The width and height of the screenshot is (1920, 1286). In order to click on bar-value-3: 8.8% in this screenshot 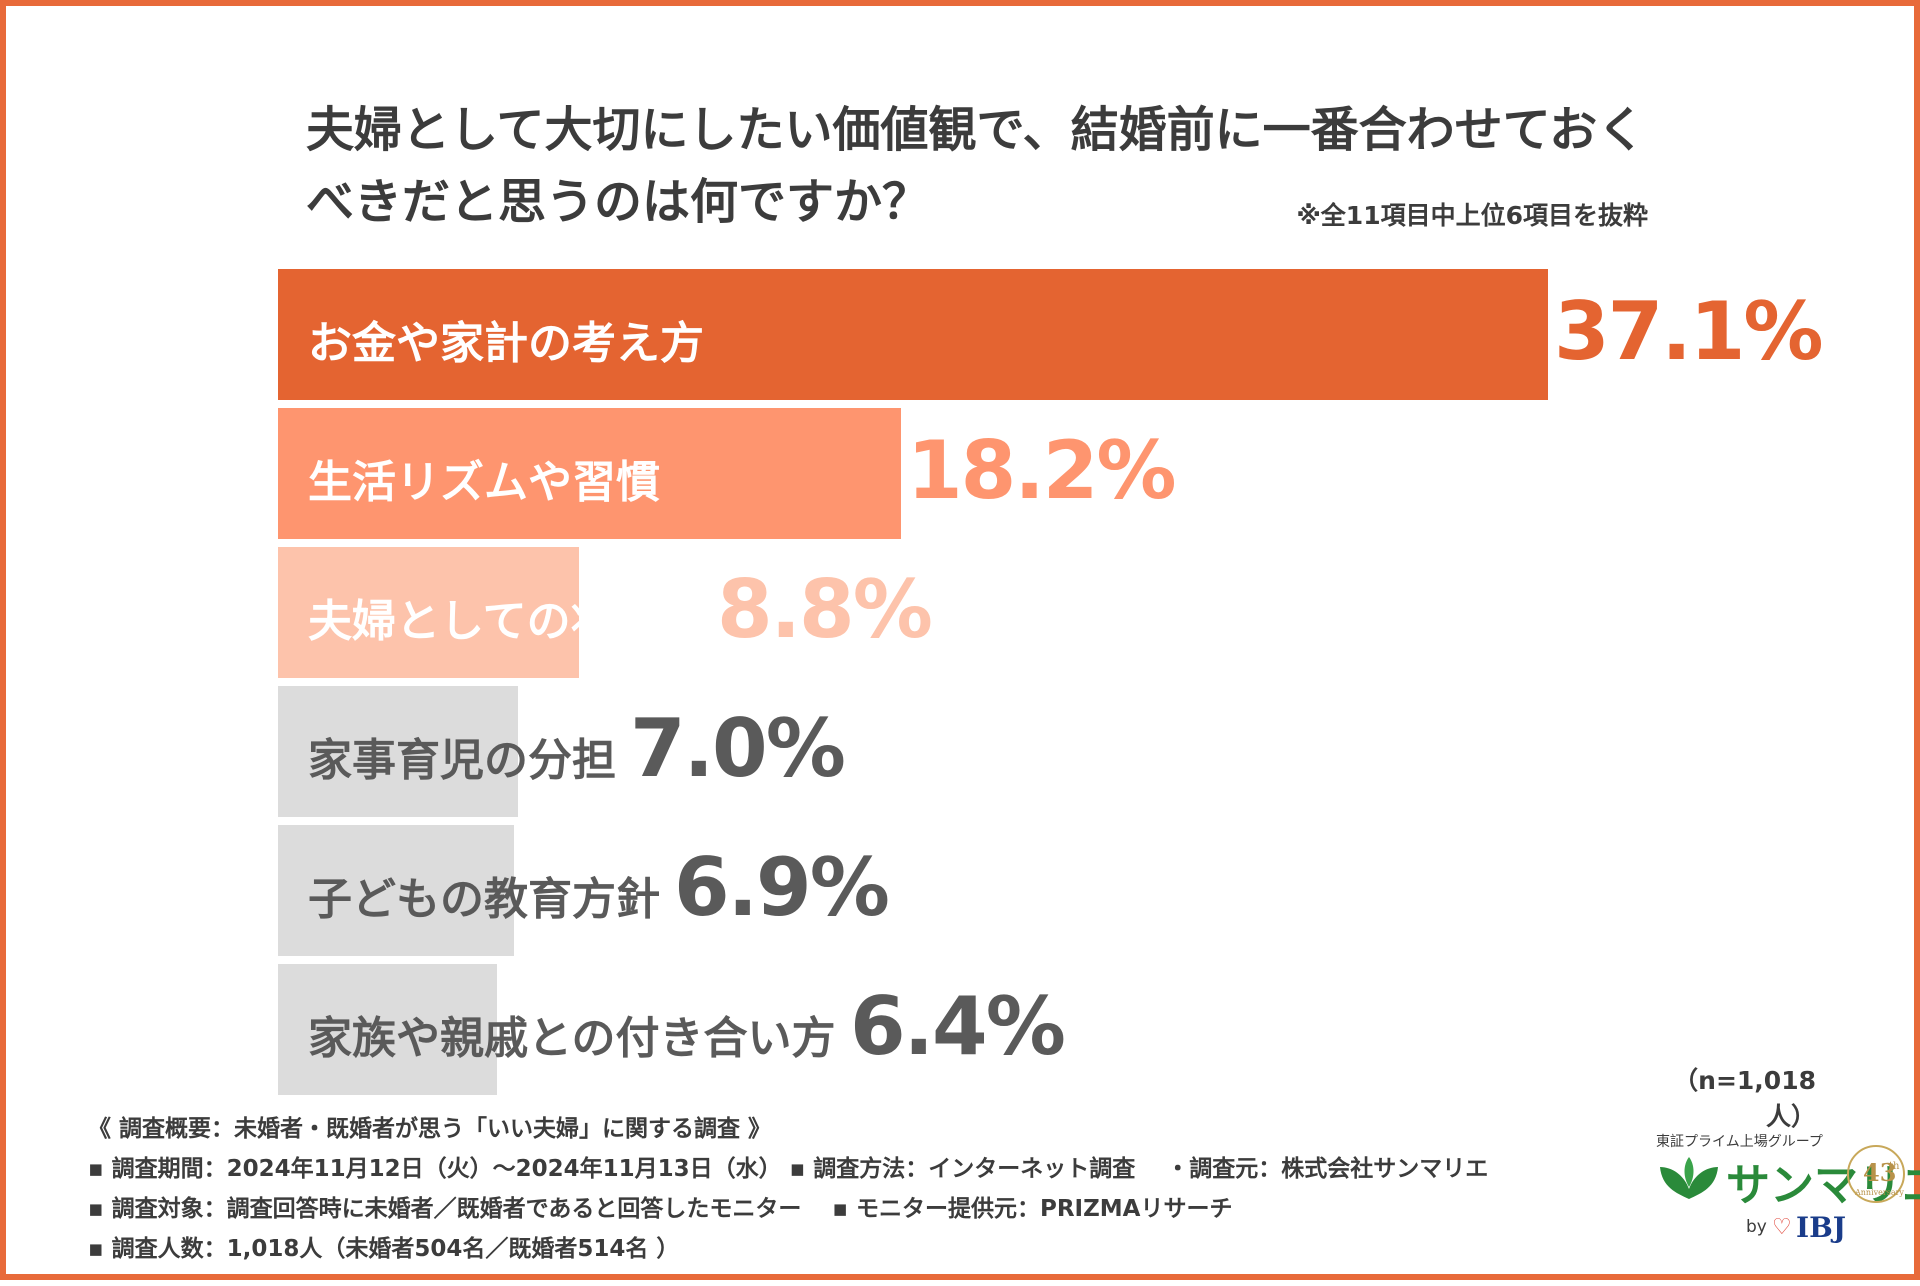, I will do `click(825, 609)`.